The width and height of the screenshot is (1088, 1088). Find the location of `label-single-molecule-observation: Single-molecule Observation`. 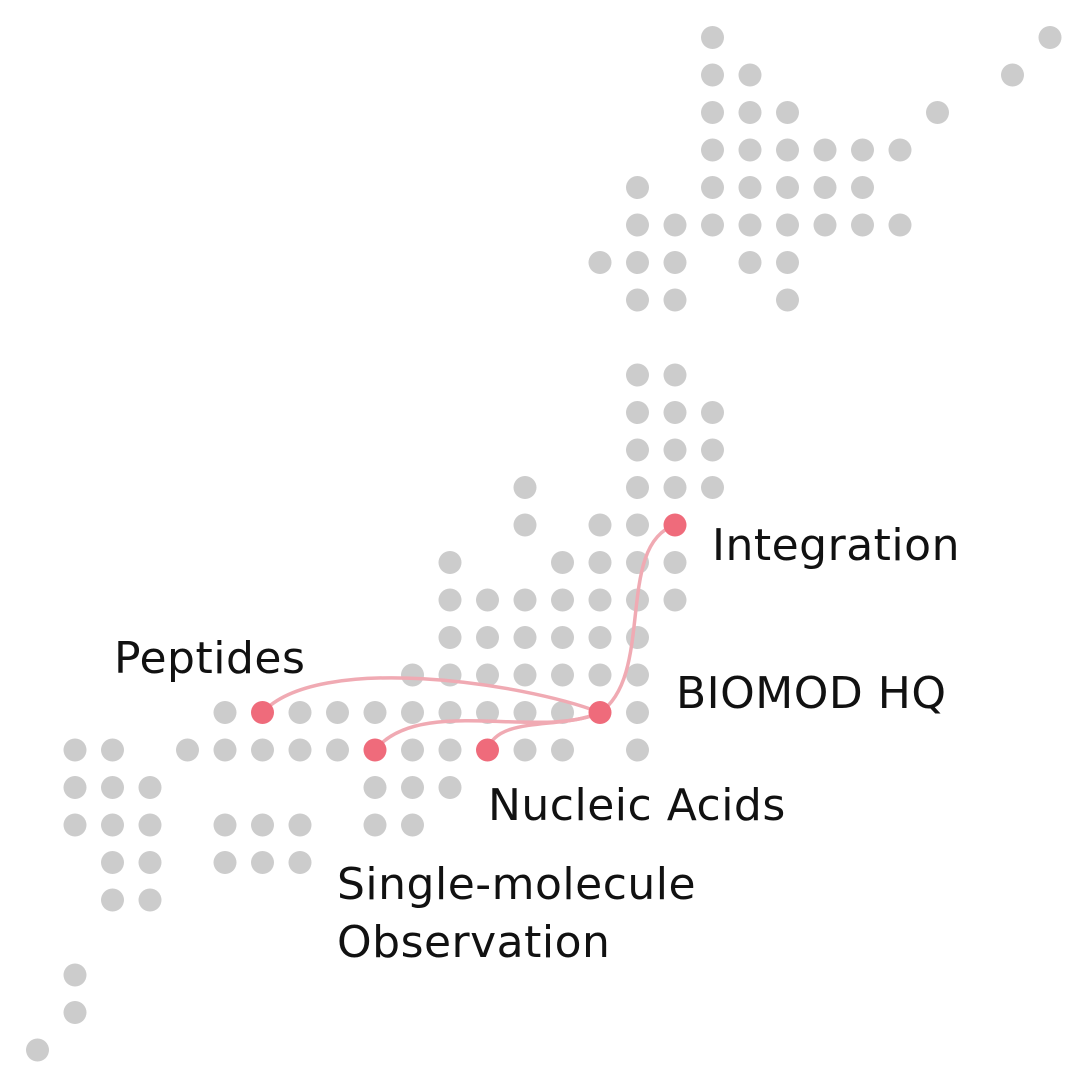

label-single-molecule-observation: Single-molecule Observation is located at coordinates (516, 914).